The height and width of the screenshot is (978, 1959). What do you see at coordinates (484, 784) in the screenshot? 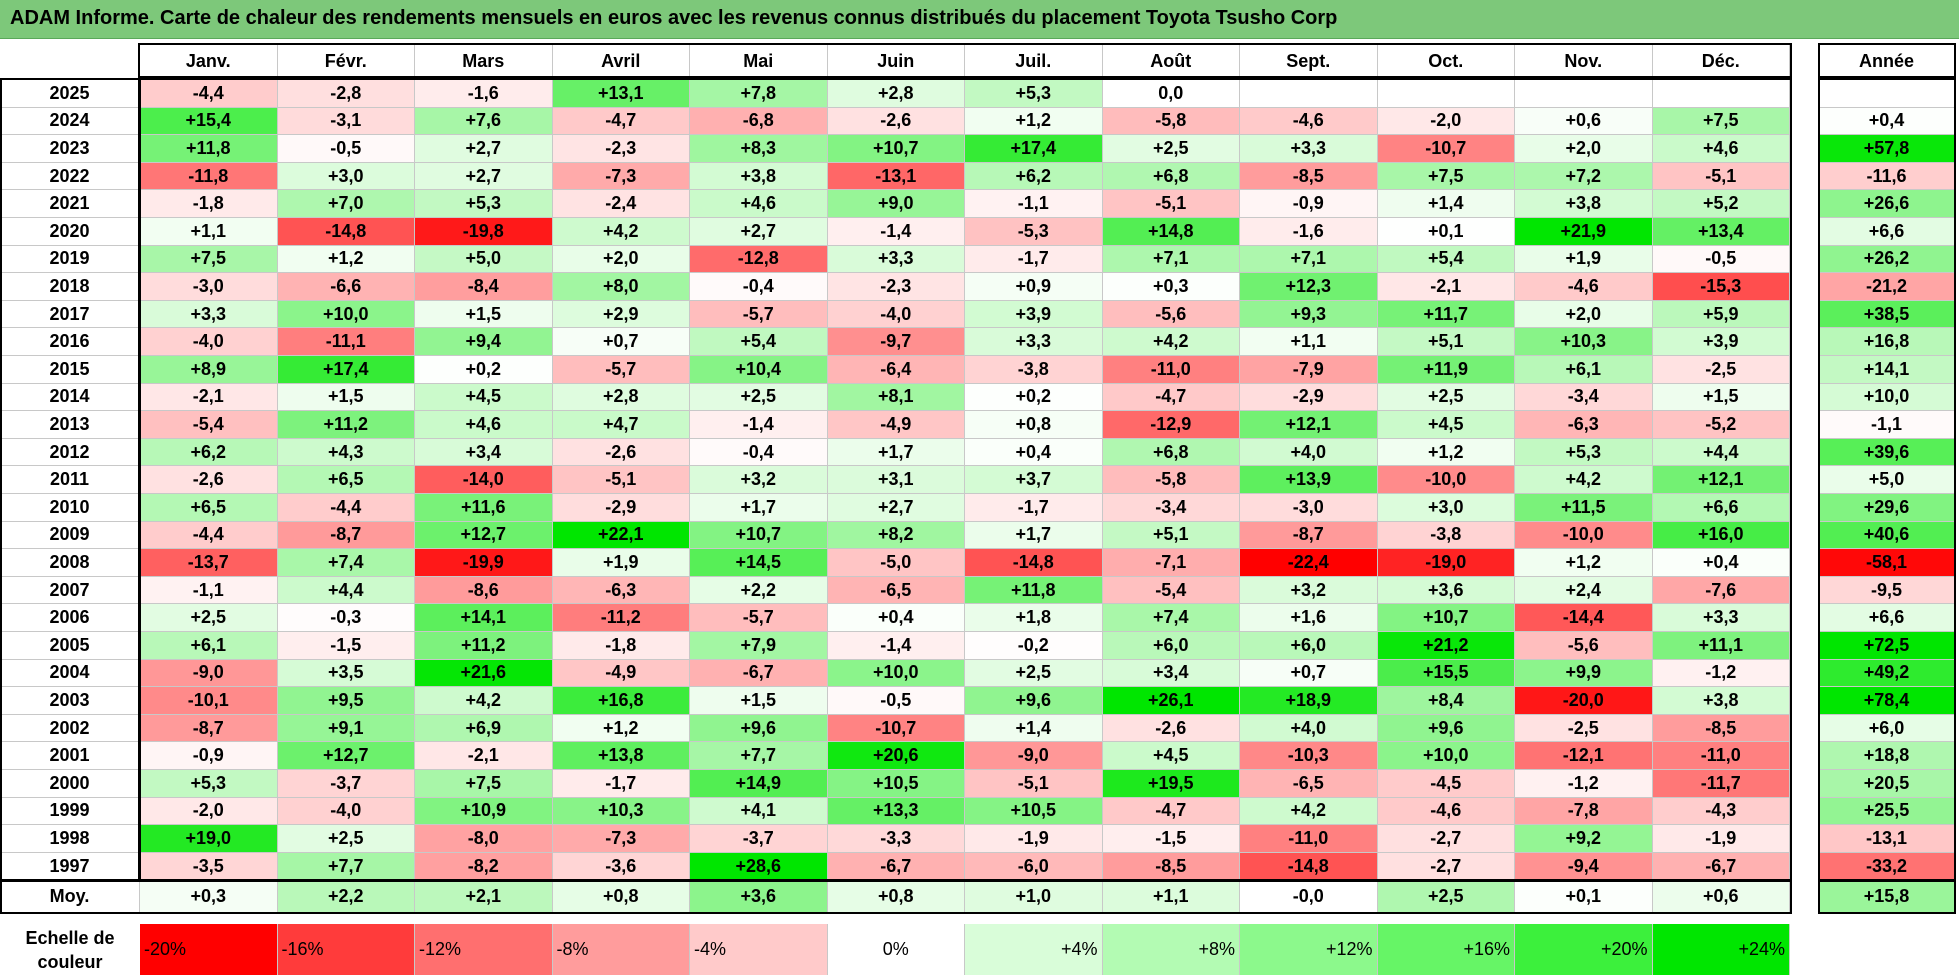
I see `heatmap-cell: +7,5` at bounding box center [484, 784].